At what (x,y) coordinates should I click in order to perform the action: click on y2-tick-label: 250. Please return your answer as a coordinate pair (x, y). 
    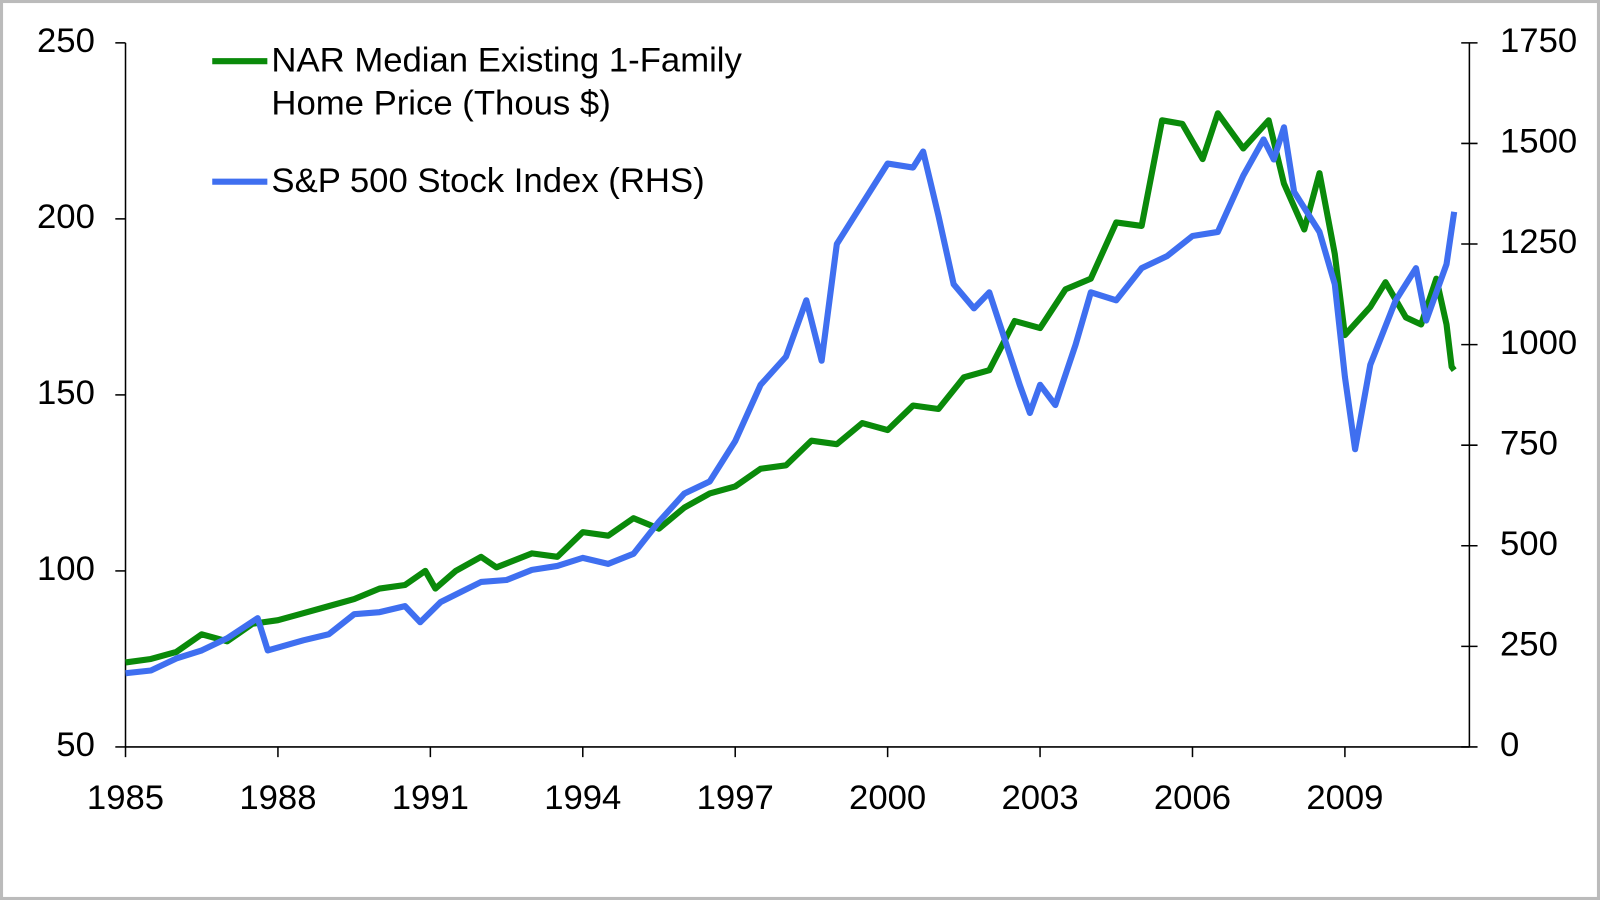
    Looking at the image, I should click on (1529, 645).